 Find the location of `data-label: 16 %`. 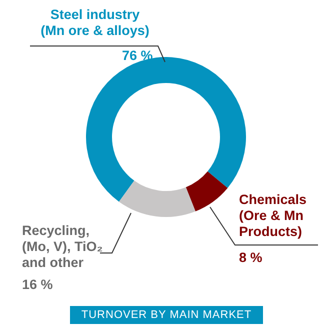

data-label: 16 % is located at coordinates (37, 284).